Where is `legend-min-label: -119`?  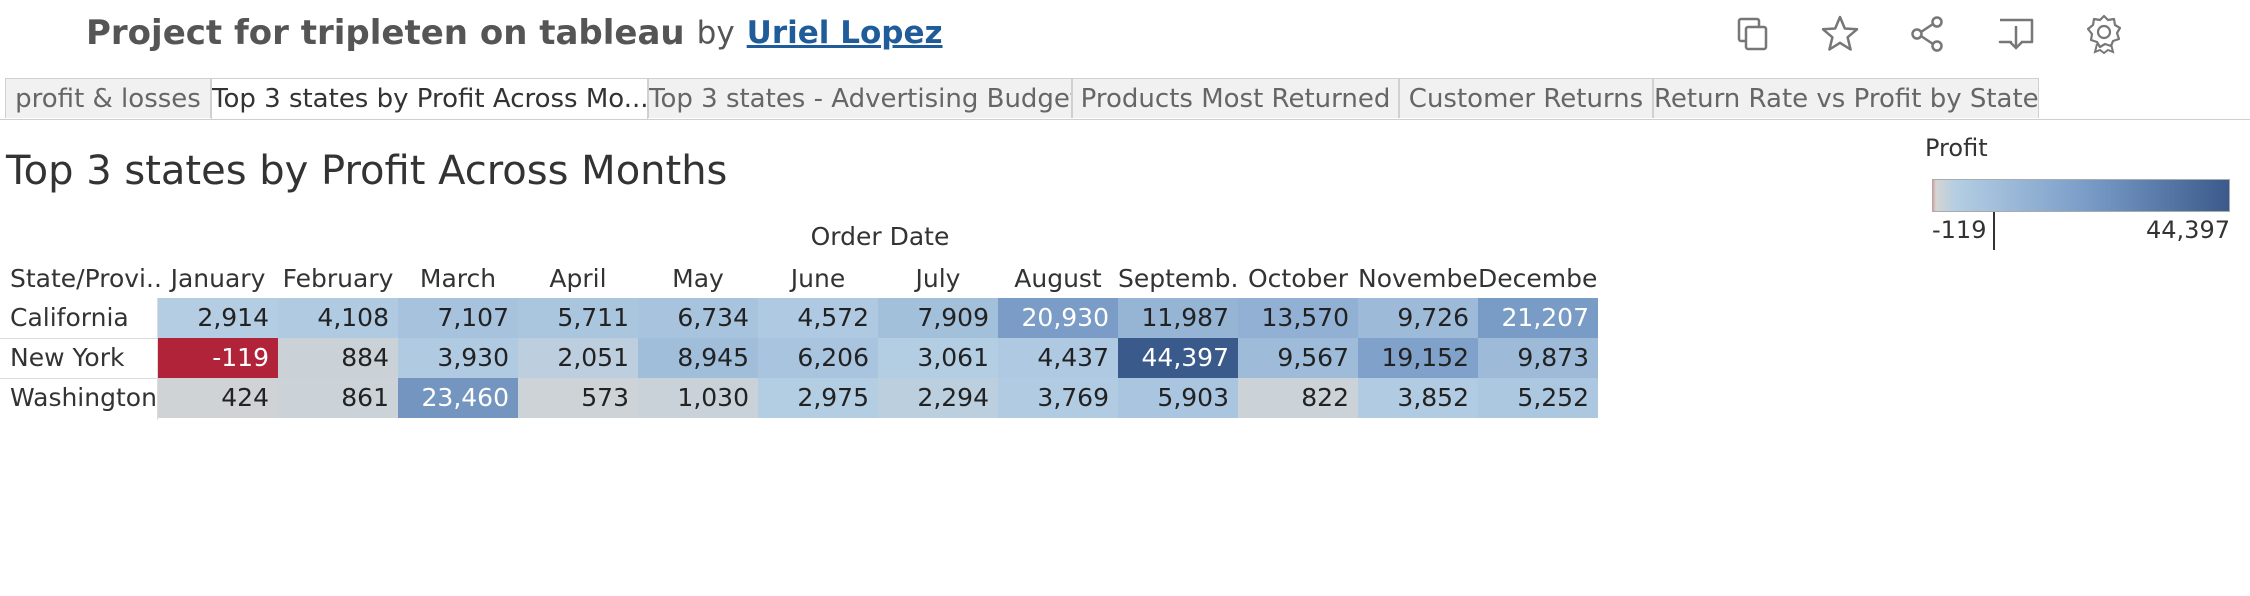 legend-min-label: -119 is located at coordinates (1959, 230).